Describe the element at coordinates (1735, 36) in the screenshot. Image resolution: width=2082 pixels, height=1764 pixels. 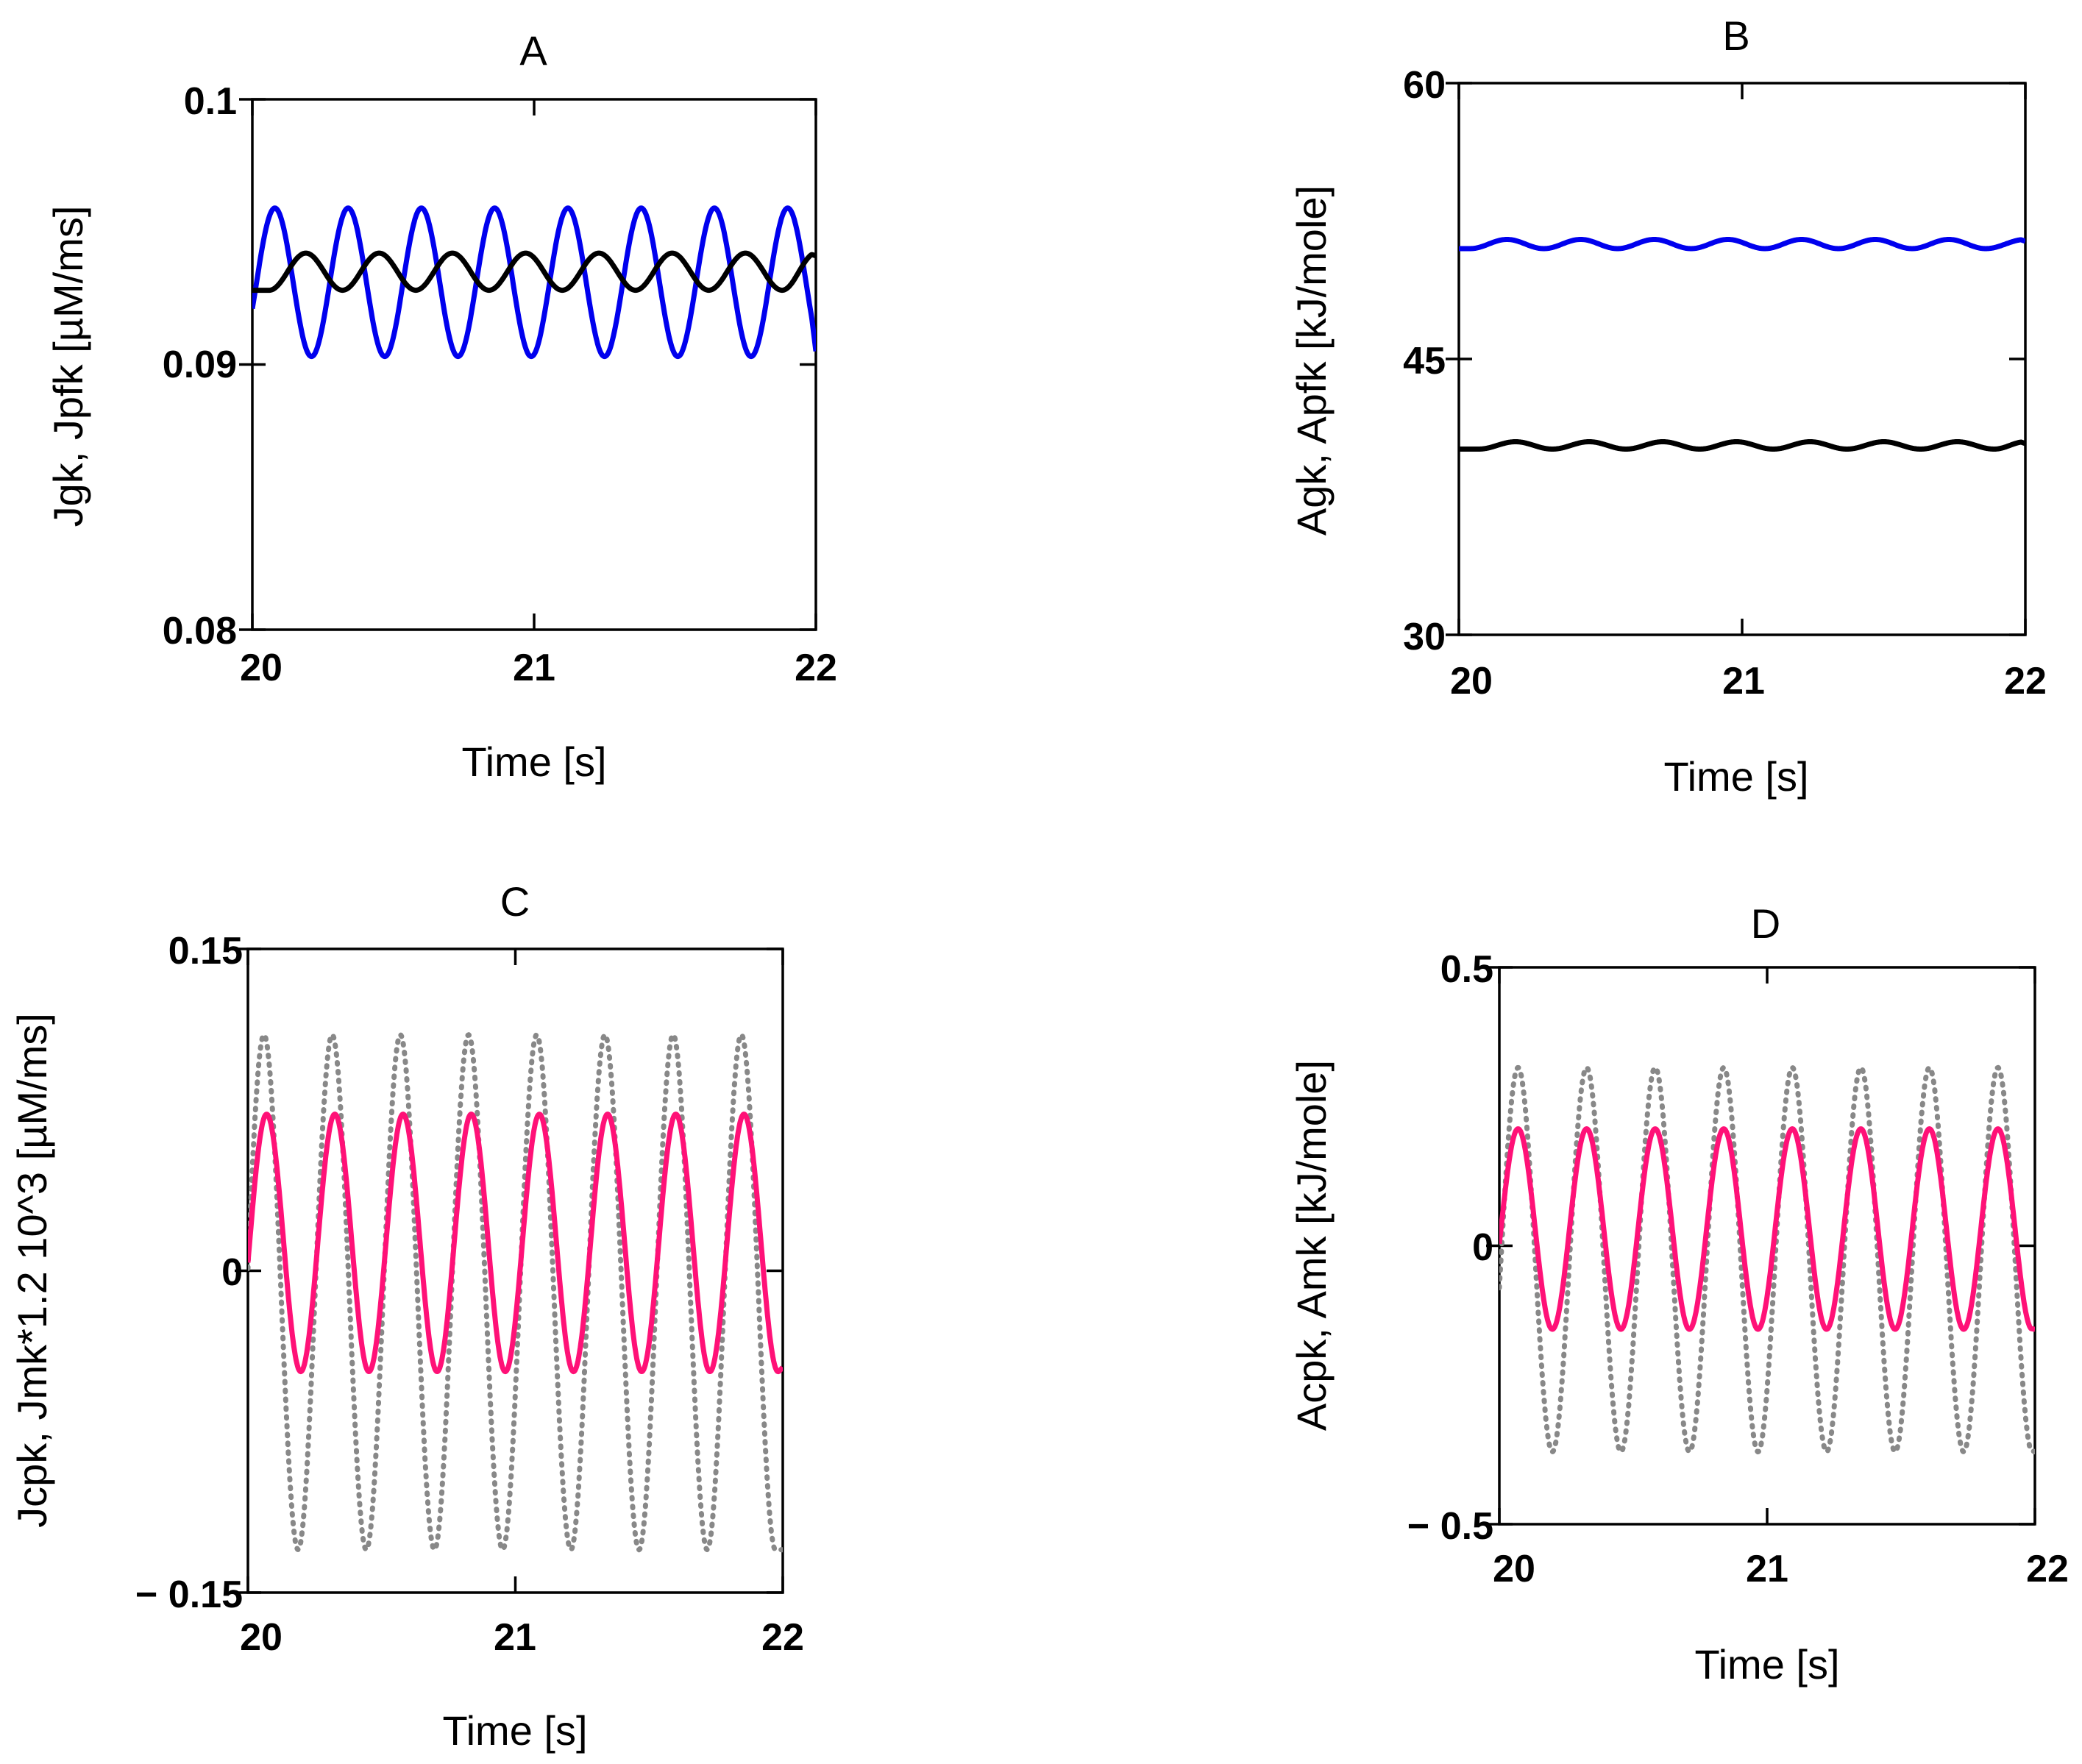
I see `panel-b-title: B` at that location.